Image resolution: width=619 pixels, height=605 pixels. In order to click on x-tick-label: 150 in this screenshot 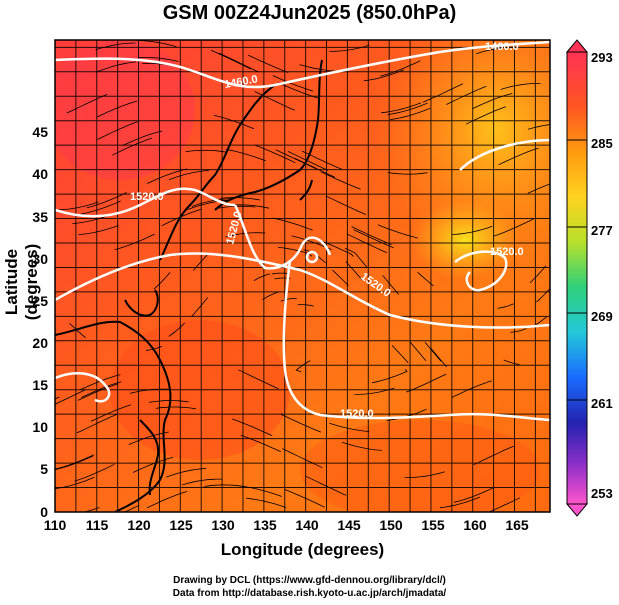, I will do `click(391, 525)`.